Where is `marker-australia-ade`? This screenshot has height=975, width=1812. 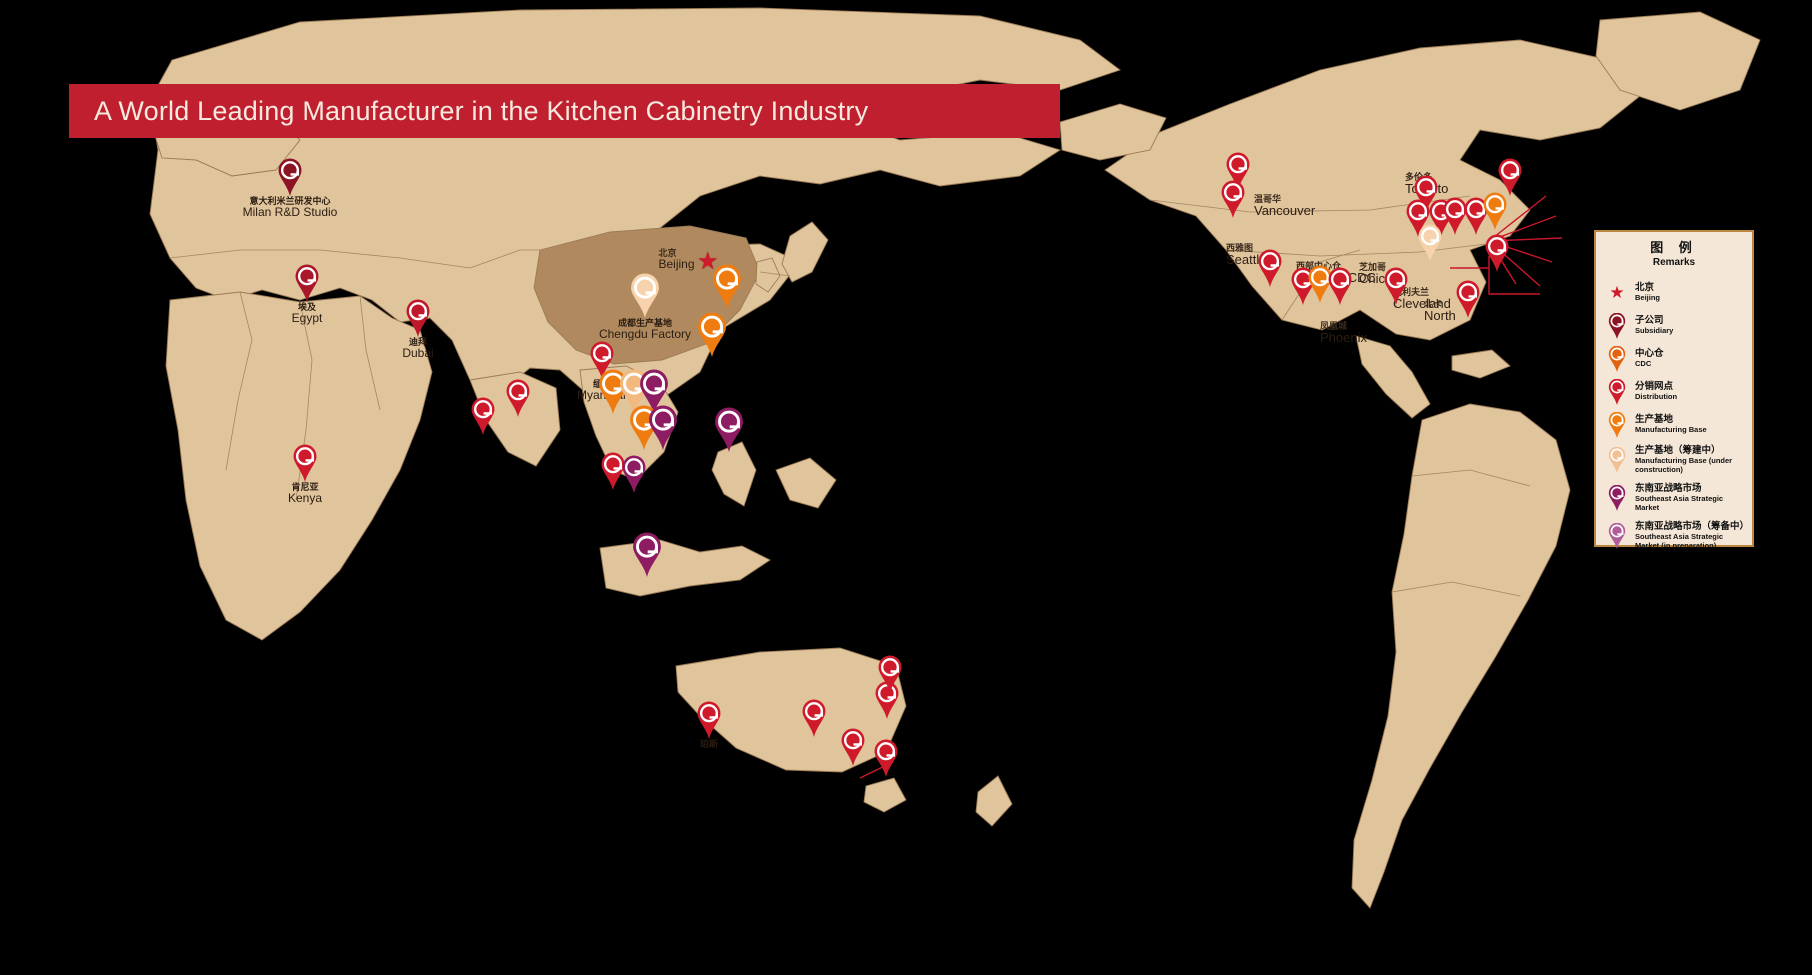 marker-australia-ade is located at coordinates (814, 718).